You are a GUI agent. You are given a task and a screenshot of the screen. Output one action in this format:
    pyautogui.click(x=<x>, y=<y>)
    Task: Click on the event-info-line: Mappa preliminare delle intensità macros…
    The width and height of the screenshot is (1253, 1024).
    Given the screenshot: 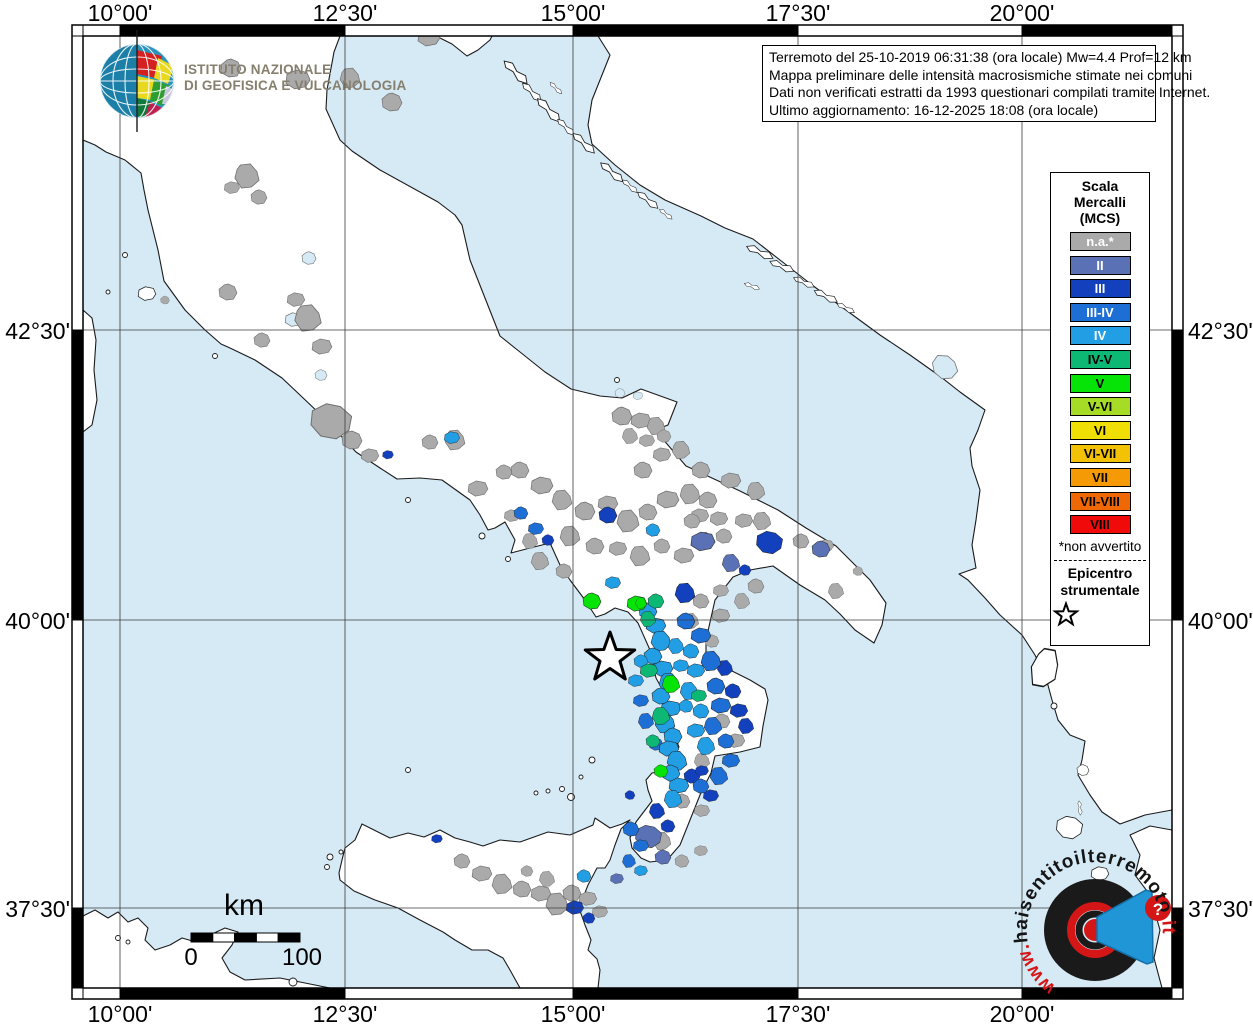 What is the action you would take?
    pyautogui.click(x=981, y=74)
    